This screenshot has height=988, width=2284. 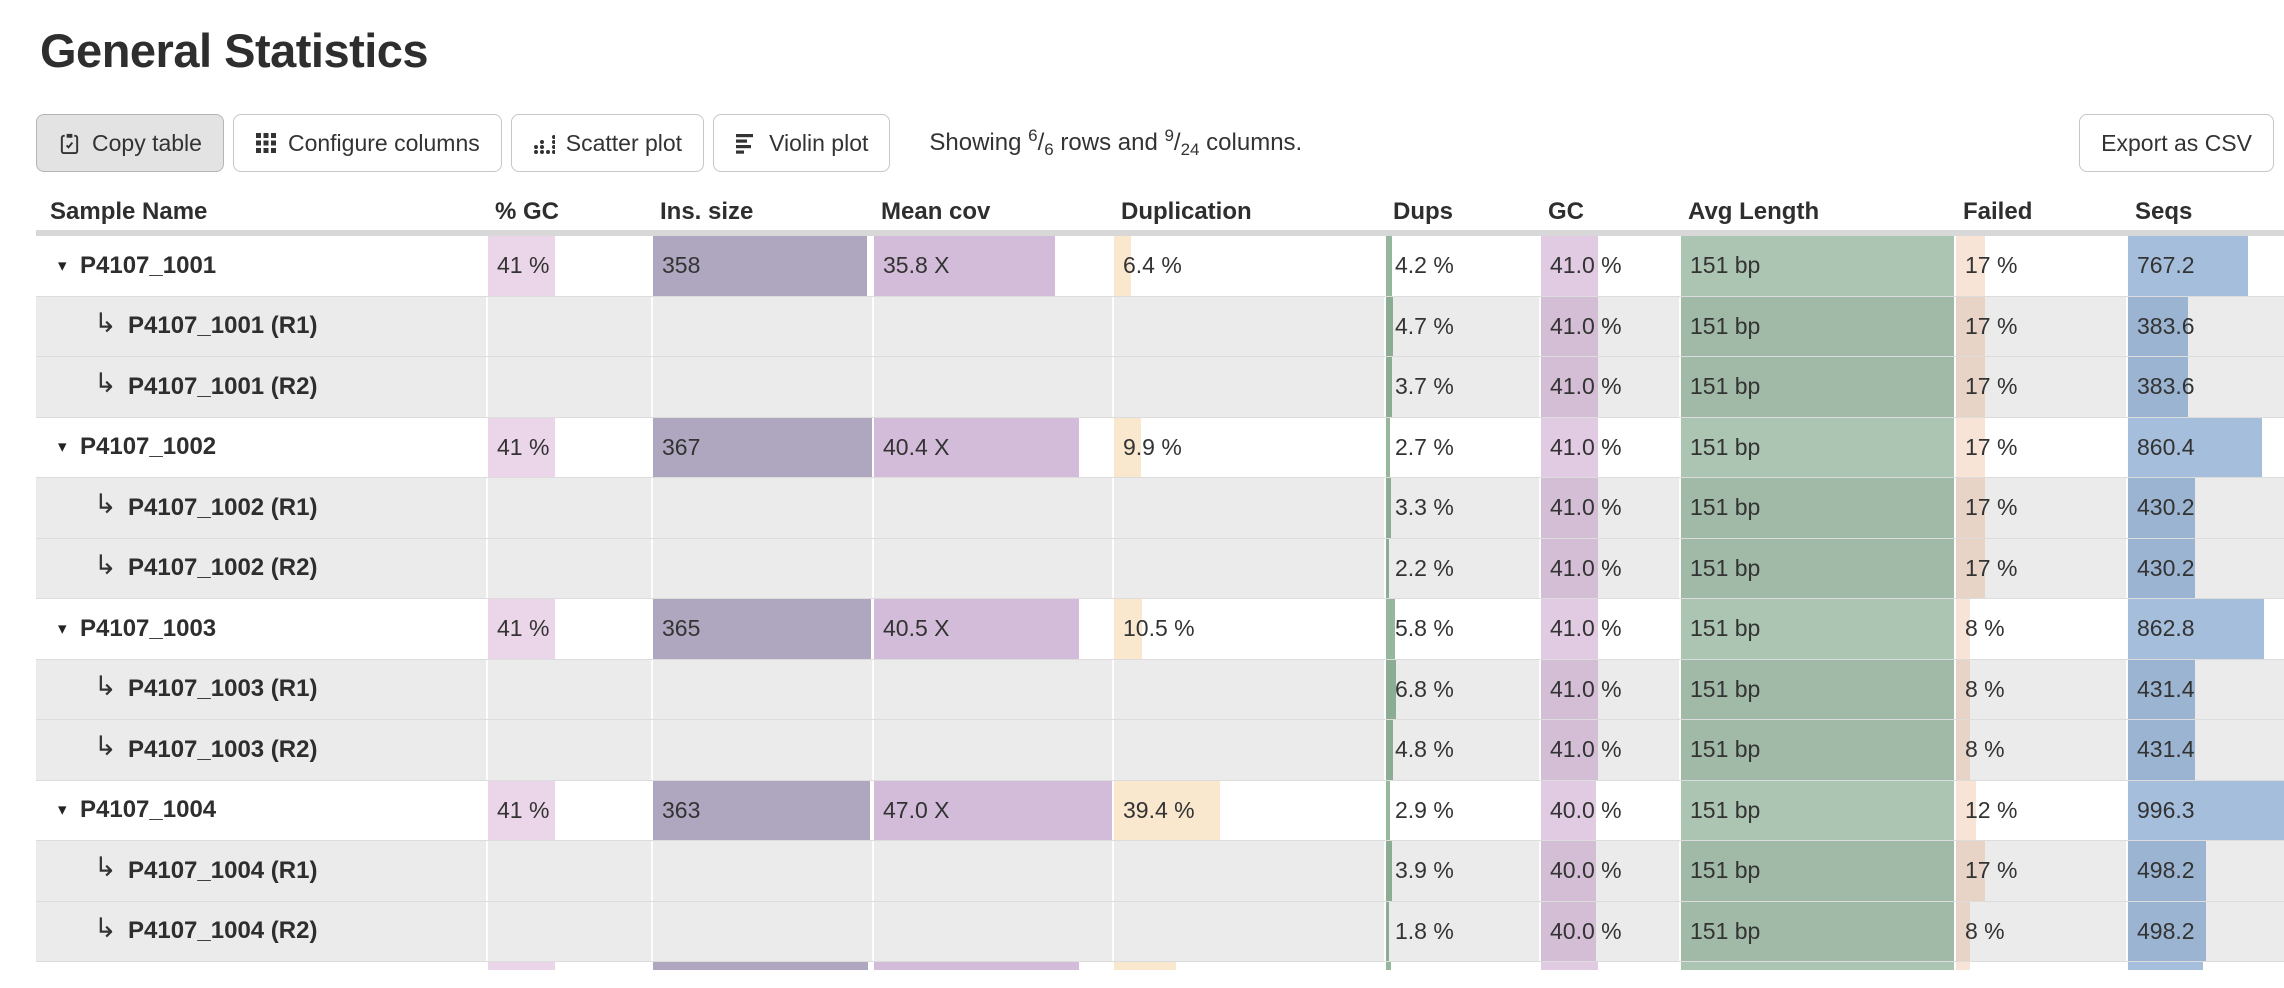 I want to click on cell-gc, so click(x=1609, y=966).